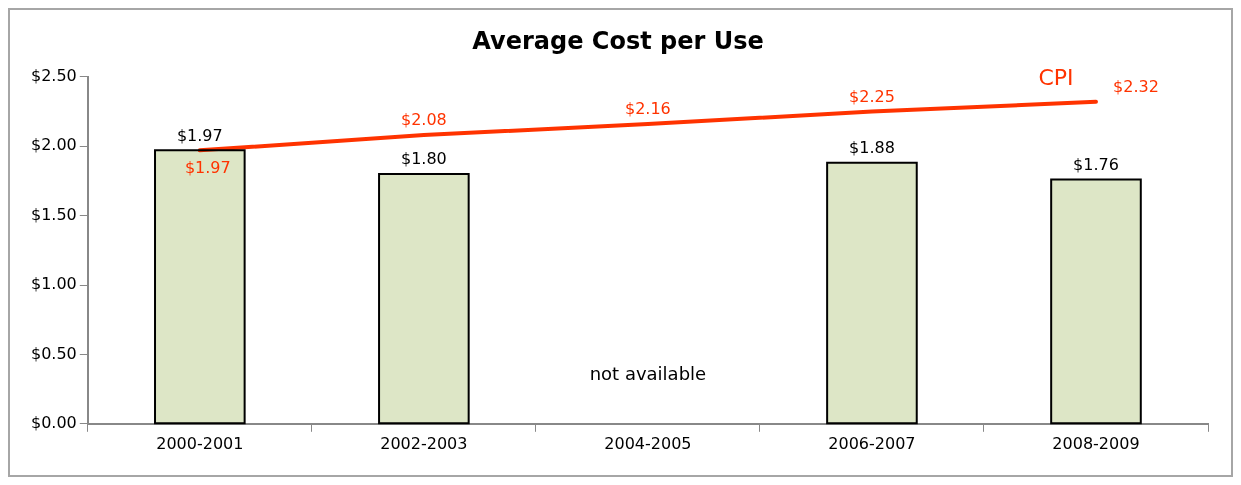  What do you see at coordinates (1136, 86) in the screenshot?
I see `data-label: $2.32` at bounding box center [1136, 86].